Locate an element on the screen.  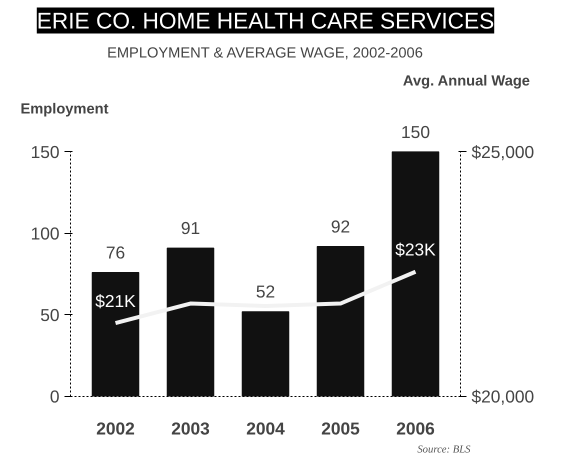
y-tick-label: 50 is located at coordinates (50, 314).